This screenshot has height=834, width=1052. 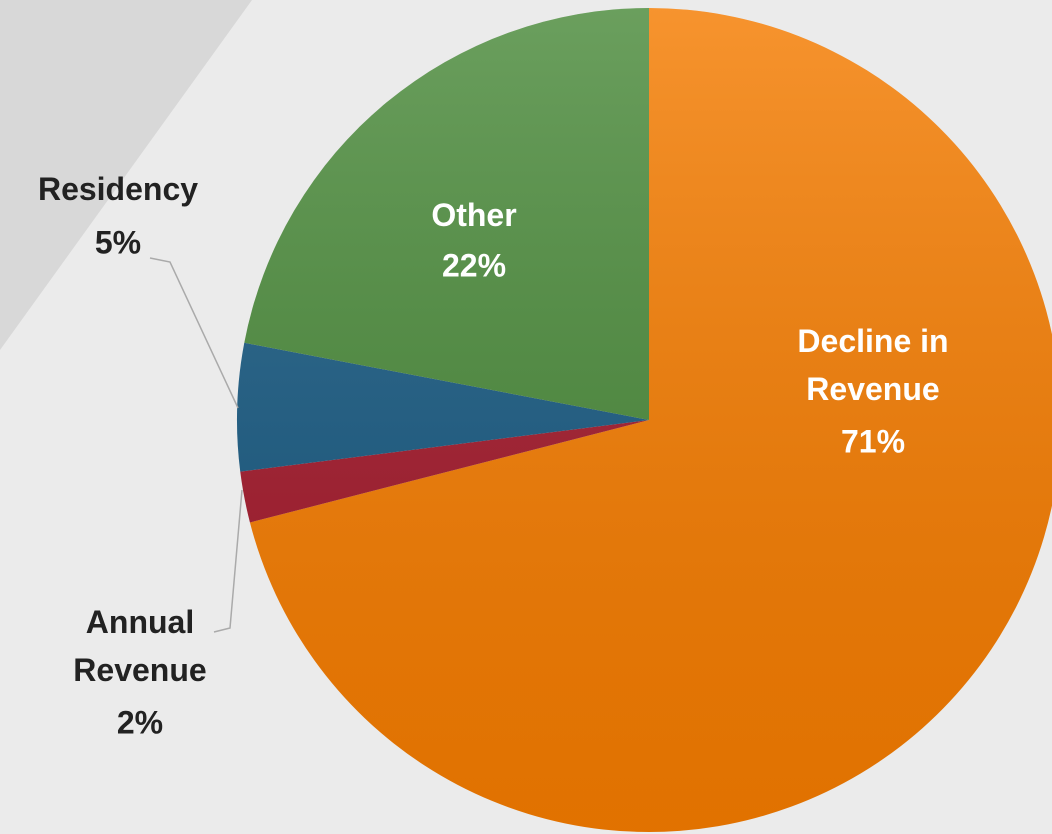 What do you see at coordinates (474, 265) in the screenshot?
I see `slice-value-label: 22%` at bounding box center [474, 265].